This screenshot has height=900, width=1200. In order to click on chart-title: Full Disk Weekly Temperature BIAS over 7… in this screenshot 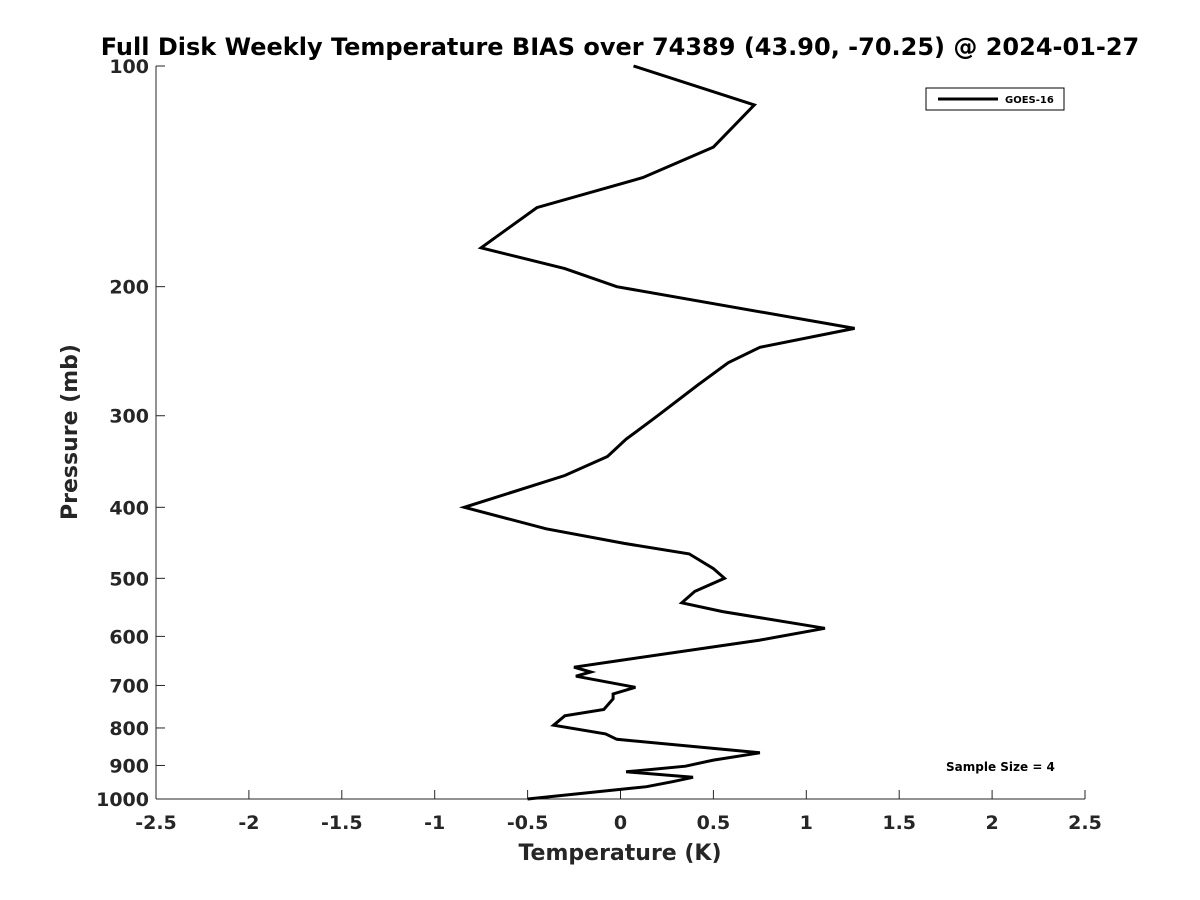, I will do `click(620, 47)`.